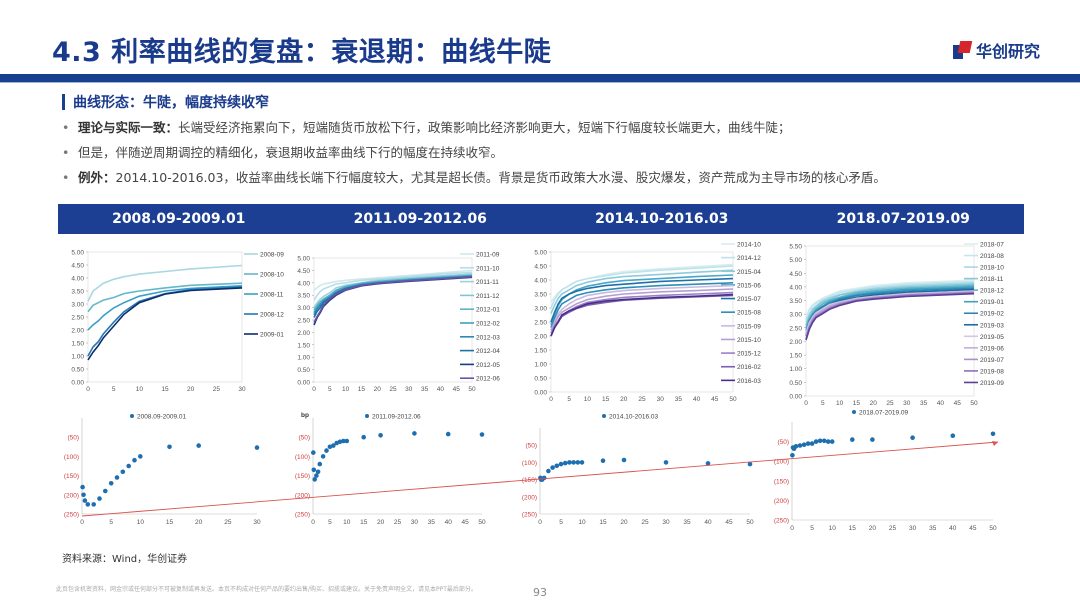 The height and width of the screenshot is (608, 1080). Describe the element at coordinates (290, 152) in the screenshot. I see `bullet-content: 但是，伴随逆周期调控的精细化，衰退期收益率曲线下行的幅度在持续收窄。` at that location.